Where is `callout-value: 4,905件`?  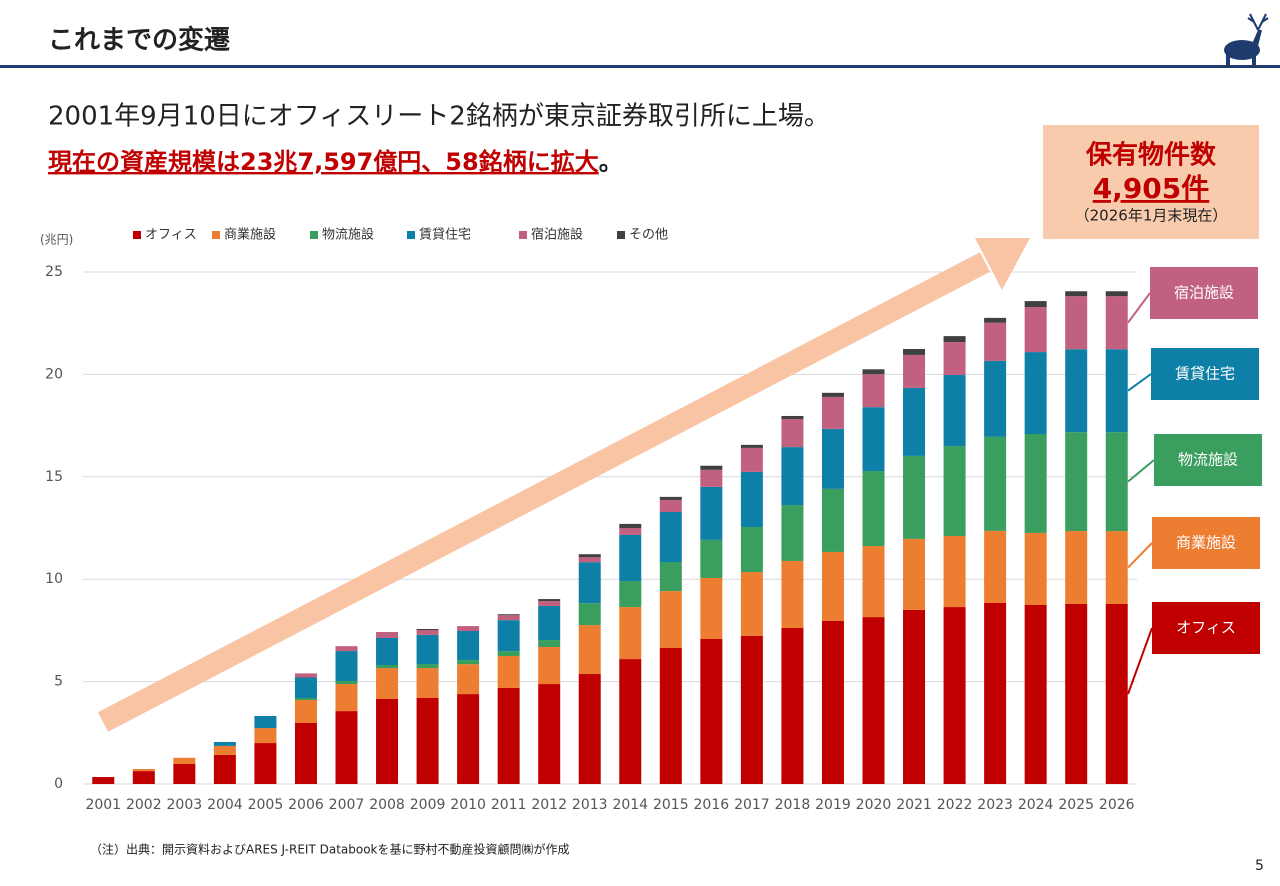 callout-value: 4,905件 is located at coordinates (1151, 188).